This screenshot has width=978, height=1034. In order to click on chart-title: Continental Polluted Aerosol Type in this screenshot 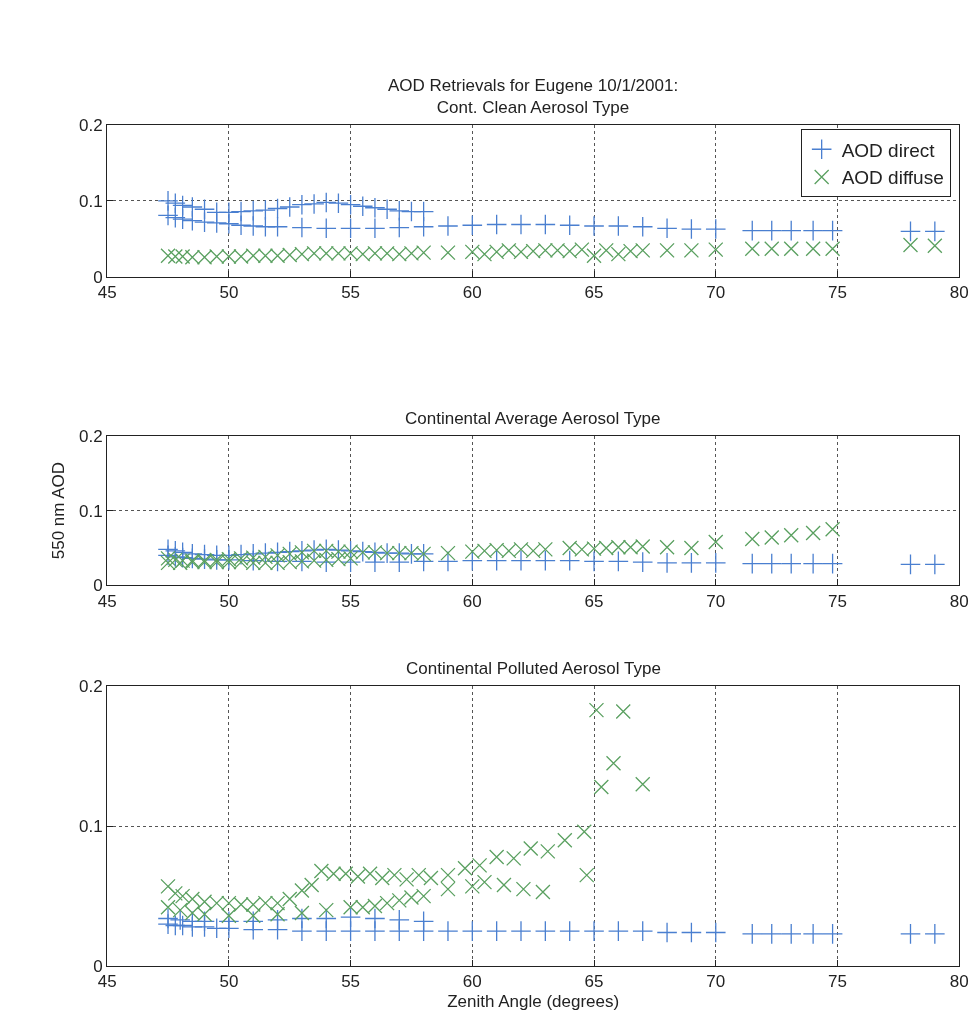, I will do `click(533, 668)`.